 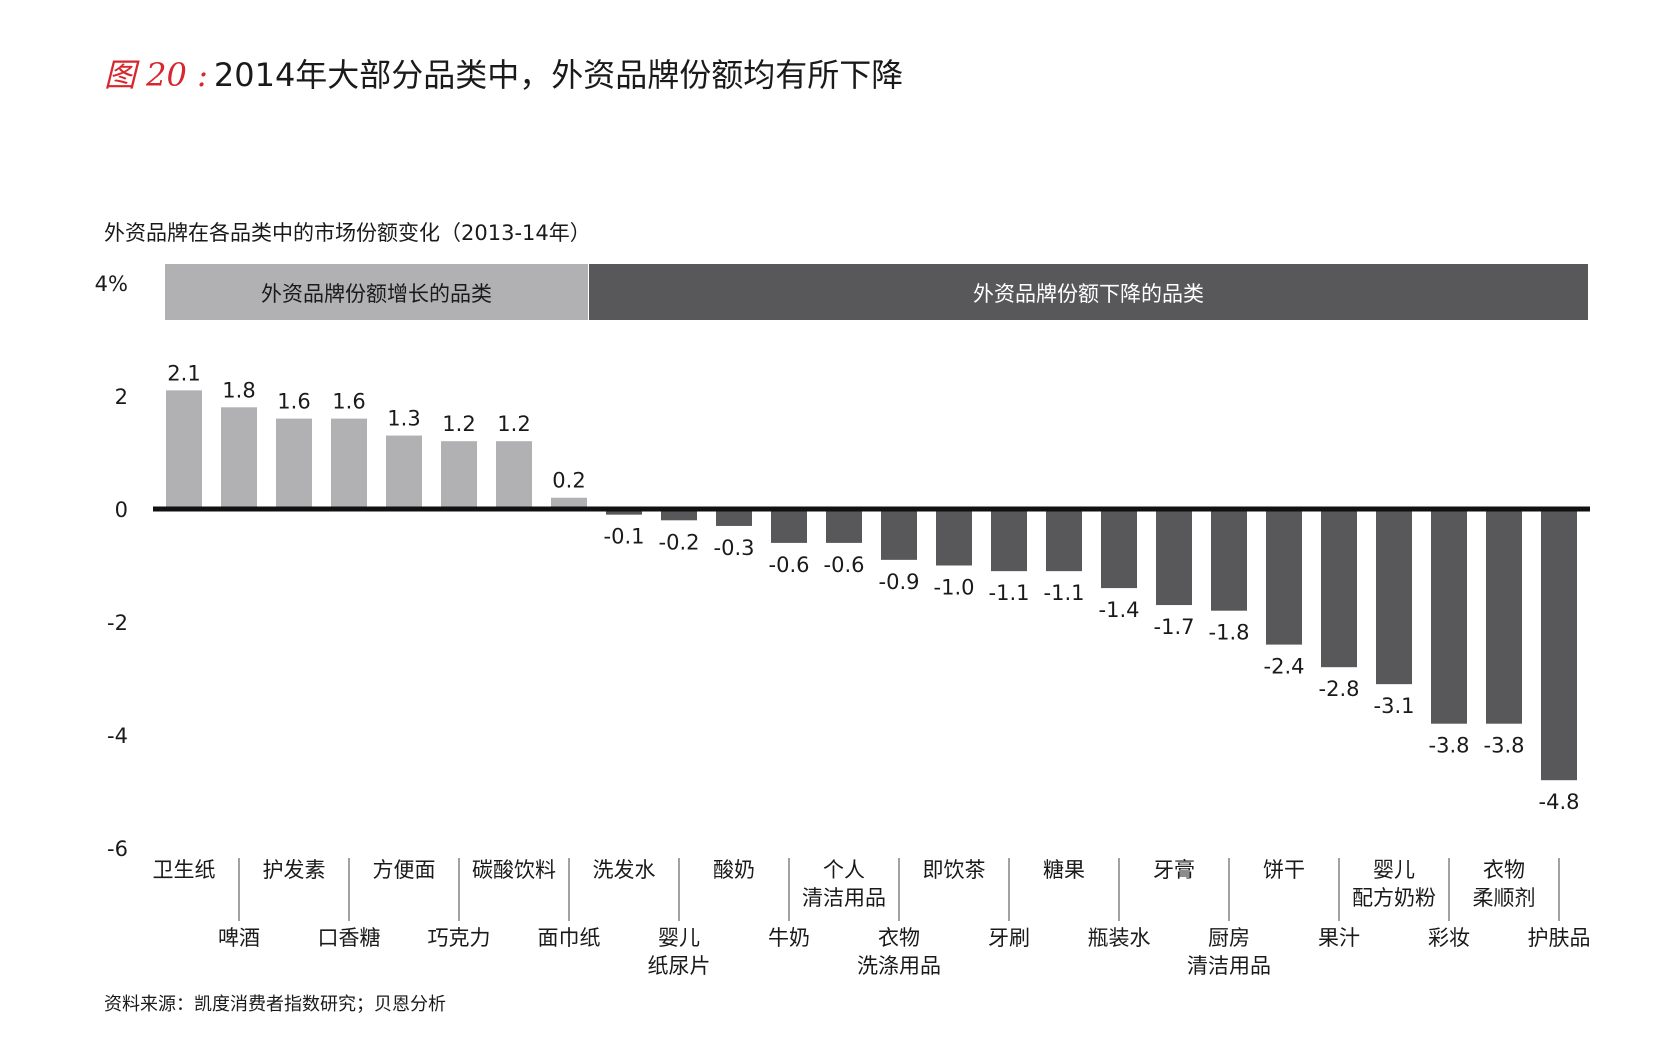 I want to click on y-tick-label: 2, so click(x=121, y=397).